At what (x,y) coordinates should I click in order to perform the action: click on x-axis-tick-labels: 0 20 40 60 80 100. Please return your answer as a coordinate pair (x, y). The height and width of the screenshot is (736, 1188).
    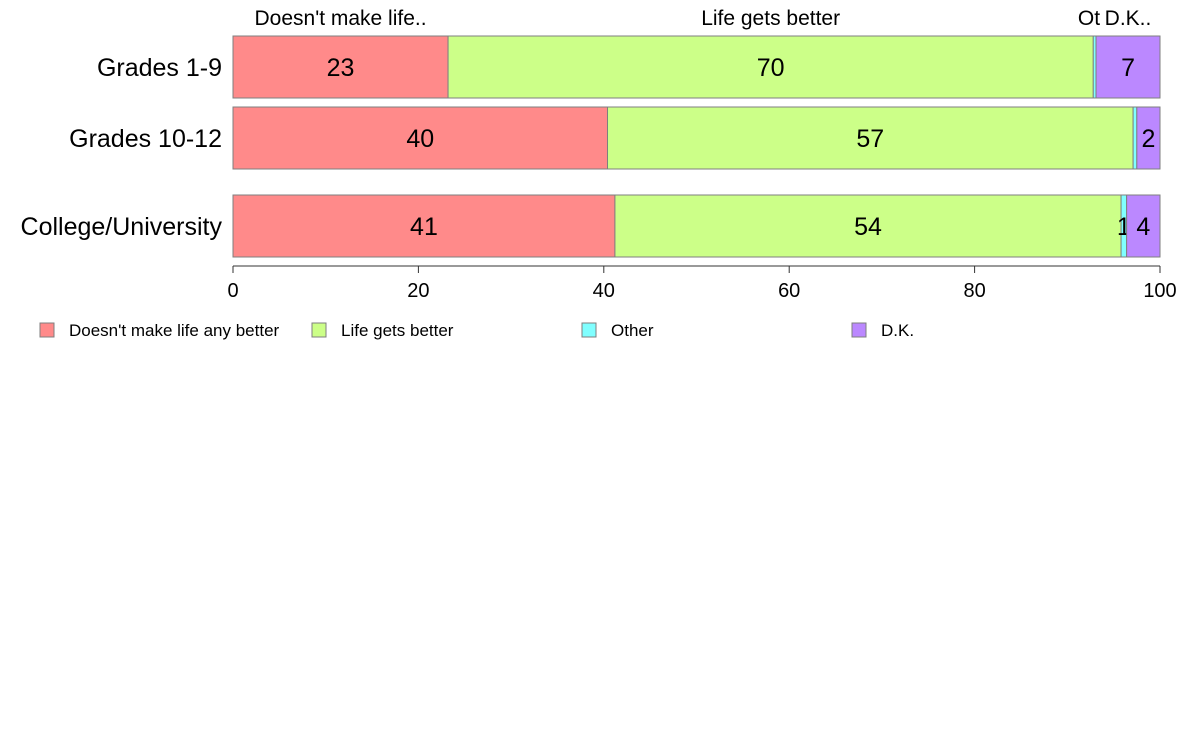
    Looking at the image, I should click on (701, 291).